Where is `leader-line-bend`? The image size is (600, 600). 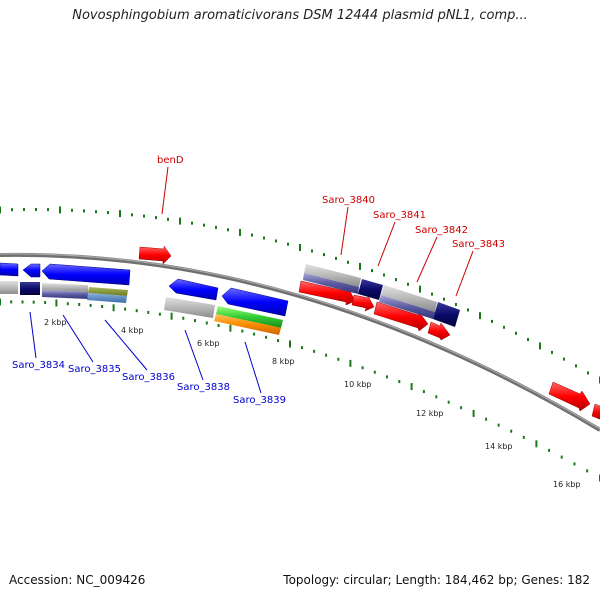
leader-line-bend is located at coordinates (165, 190).